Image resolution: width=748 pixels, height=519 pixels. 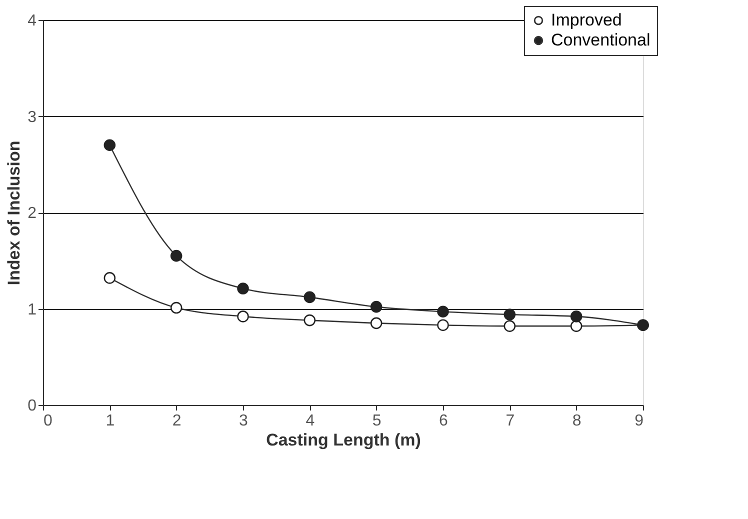 What do you see at coordinates (32, 406) in the screenshot?
I see `y-tick-label: 0` at bounding box center [32, 406].